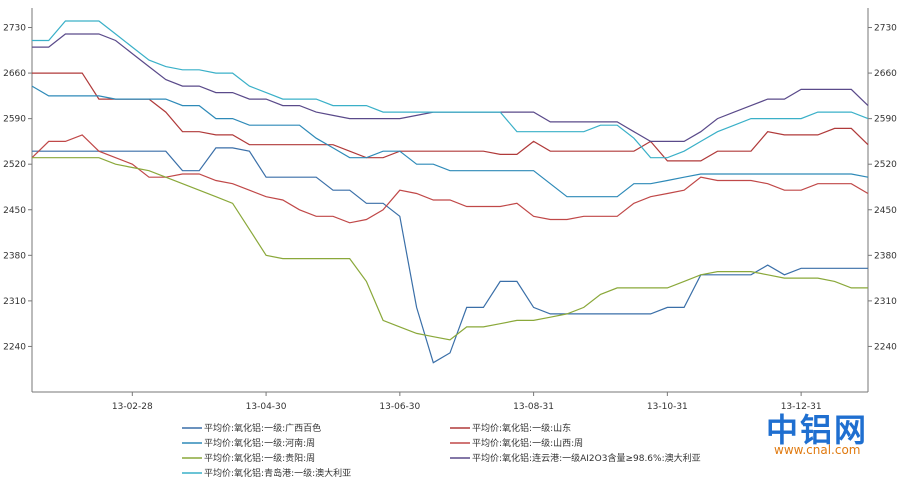 Image resolution: width=900 pixels, height=483 pixels. I want to click on x-tick-label: 13-10-31, so click(667, 407).